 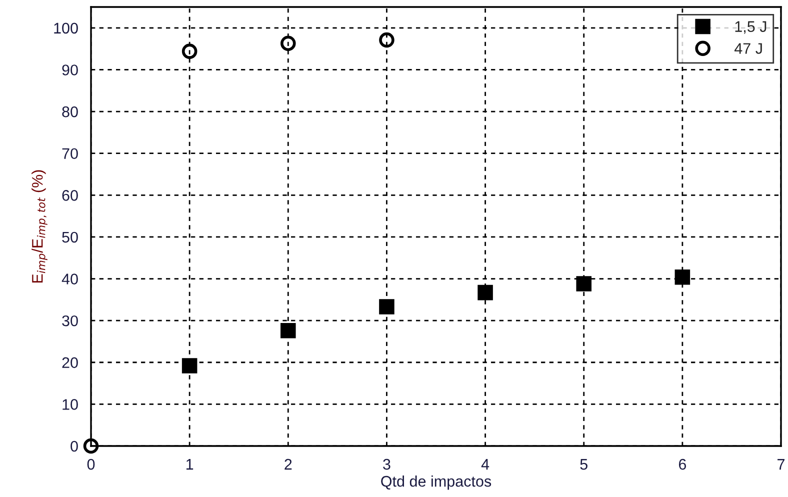 What do you see at coordinates (386, 464) in the screenshot?
I see `x-tick-label: 3` at bounding box center [386, 464].